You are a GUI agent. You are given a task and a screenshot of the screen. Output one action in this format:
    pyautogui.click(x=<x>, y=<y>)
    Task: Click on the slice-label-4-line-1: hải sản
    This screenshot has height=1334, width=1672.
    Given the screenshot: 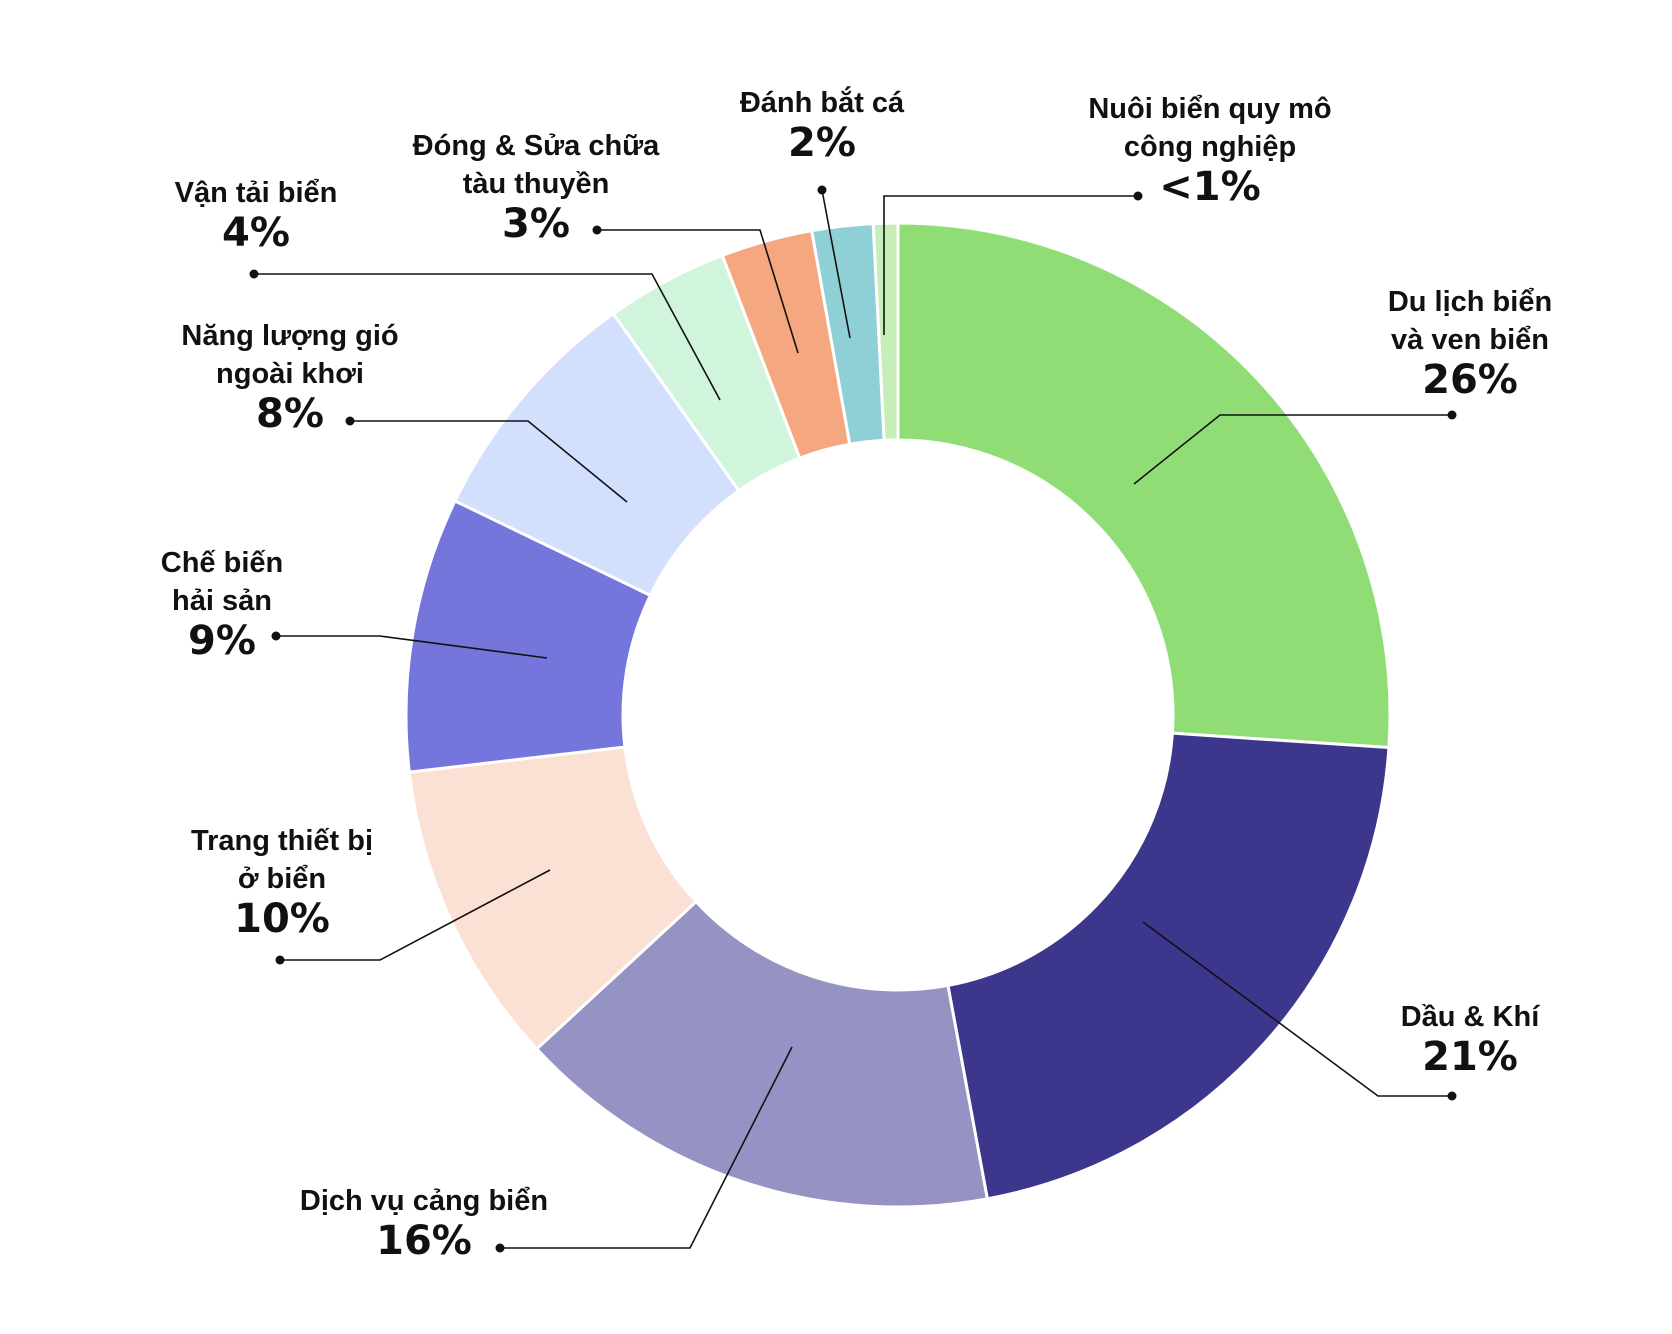 What is the action you would take?
    pyautogui.click(x=222, y=601)
    